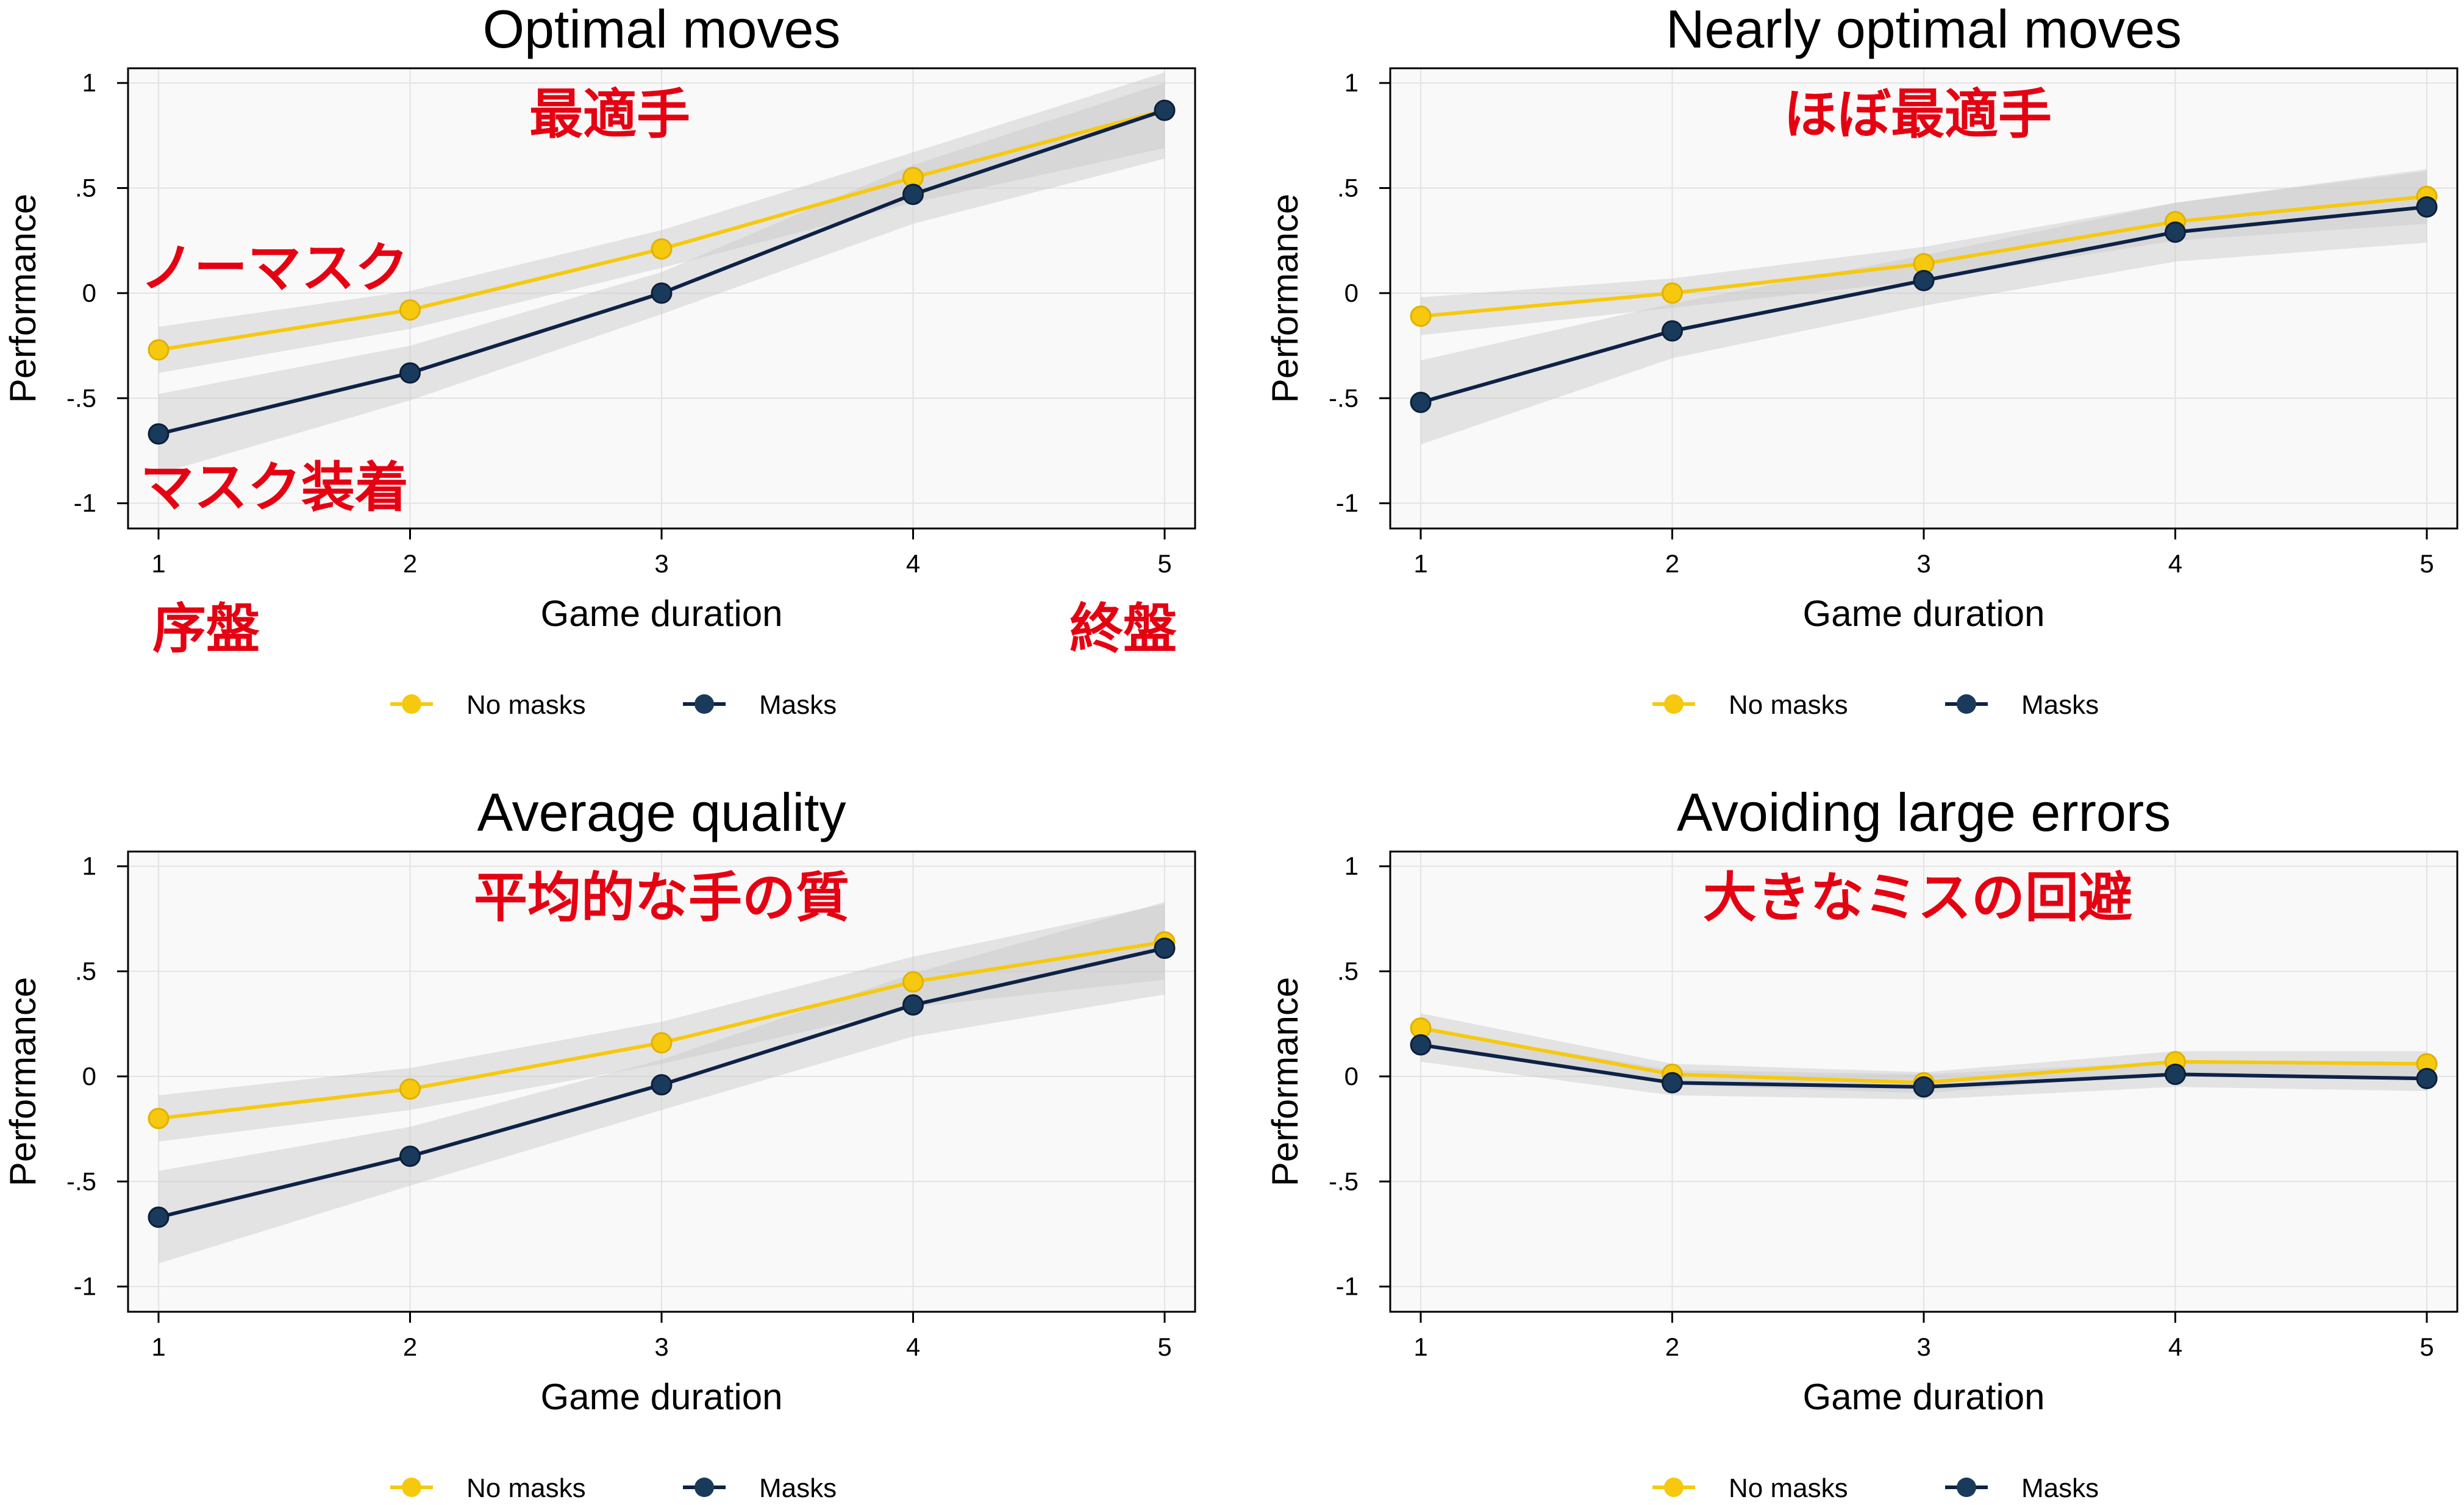  I want to click on annotation-label: ノーマスク, so click(274, 268).